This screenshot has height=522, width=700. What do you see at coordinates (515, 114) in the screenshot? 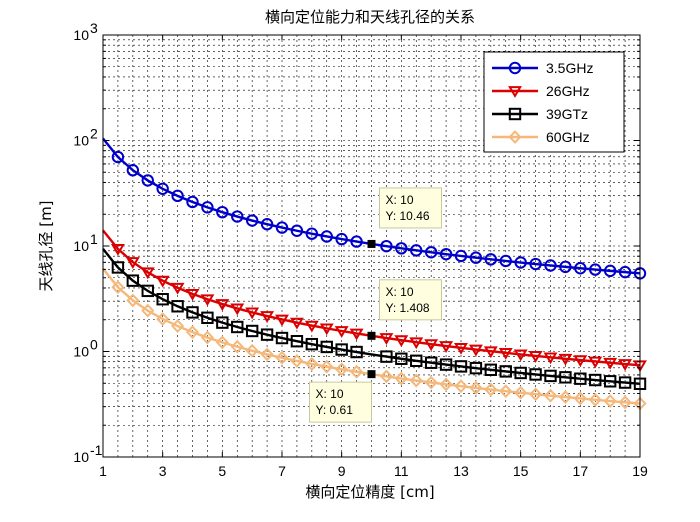
I see `legend-marker` at bounding box center [515, 114].